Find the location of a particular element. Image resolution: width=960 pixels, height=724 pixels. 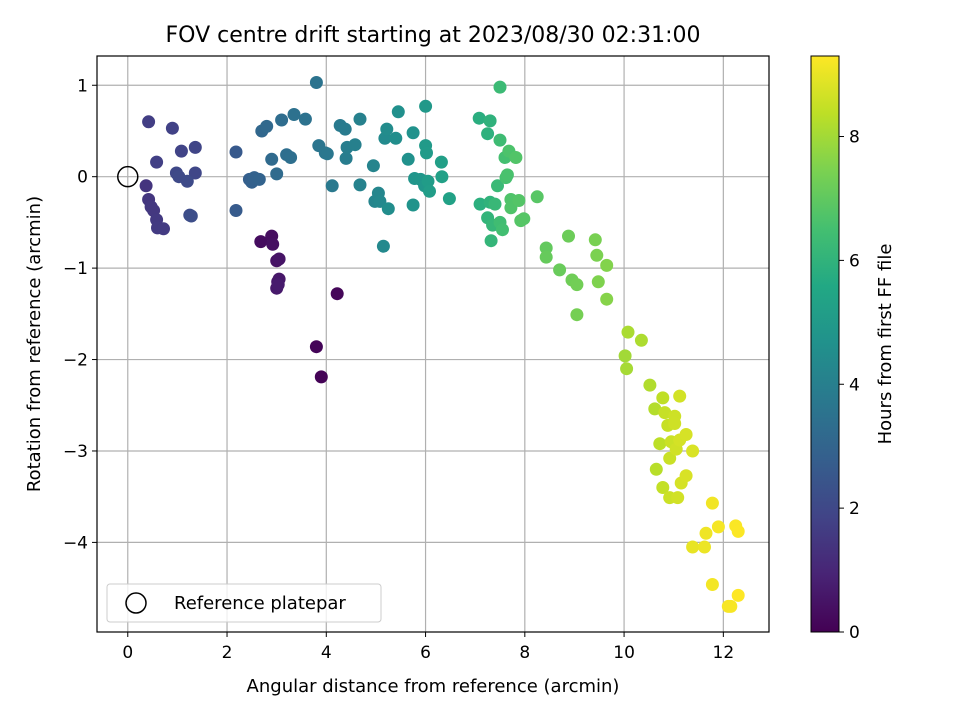

colorbar-tick-label: 2 is located at coordinates (854, 509).